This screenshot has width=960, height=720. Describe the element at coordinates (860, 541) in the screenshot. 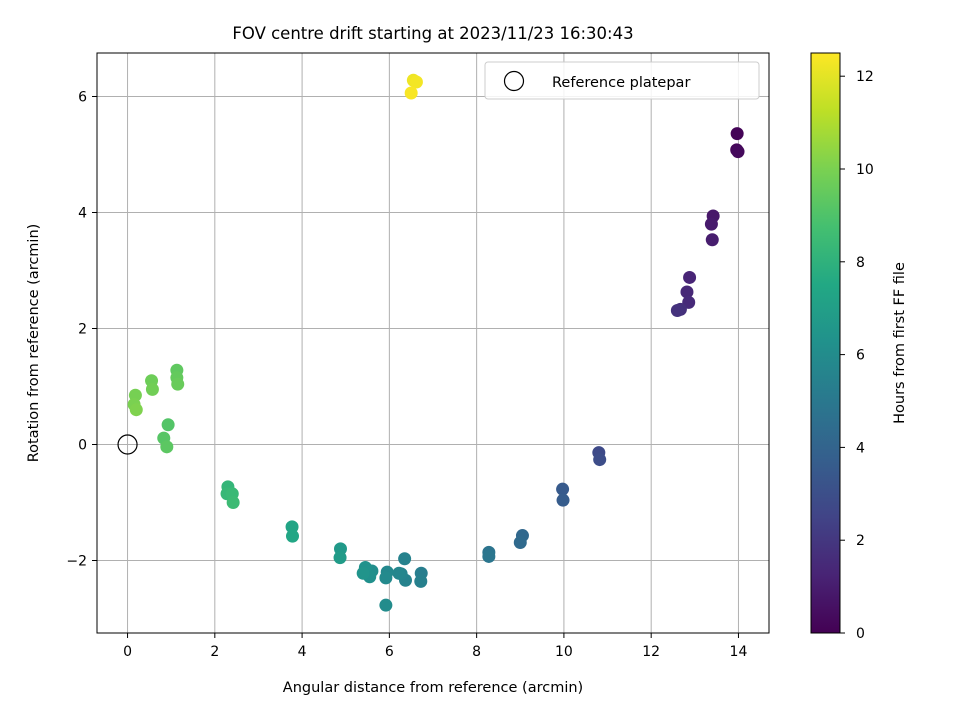

I see `colorbar-tick-label: 2` at that location.